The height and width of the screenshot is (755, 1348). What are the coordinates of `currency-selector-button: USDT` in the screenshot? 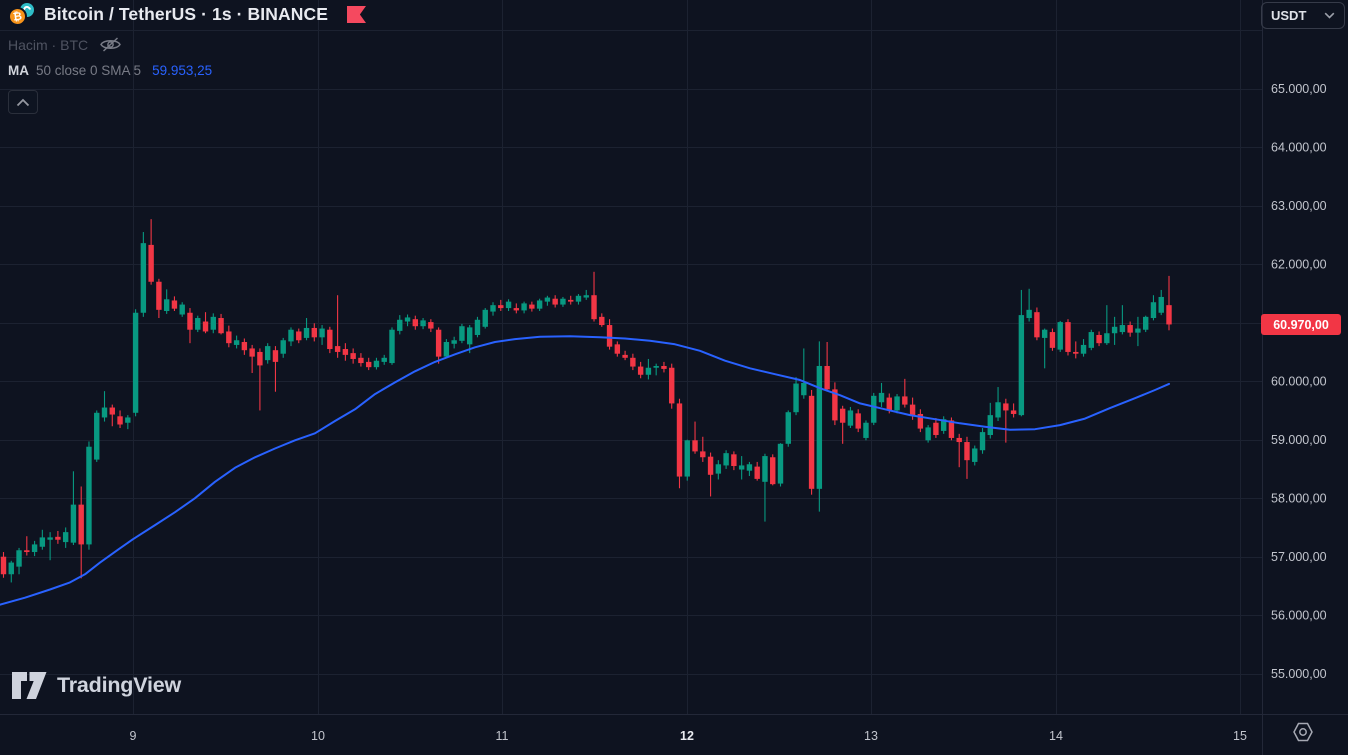 It's located at (1303, 15).